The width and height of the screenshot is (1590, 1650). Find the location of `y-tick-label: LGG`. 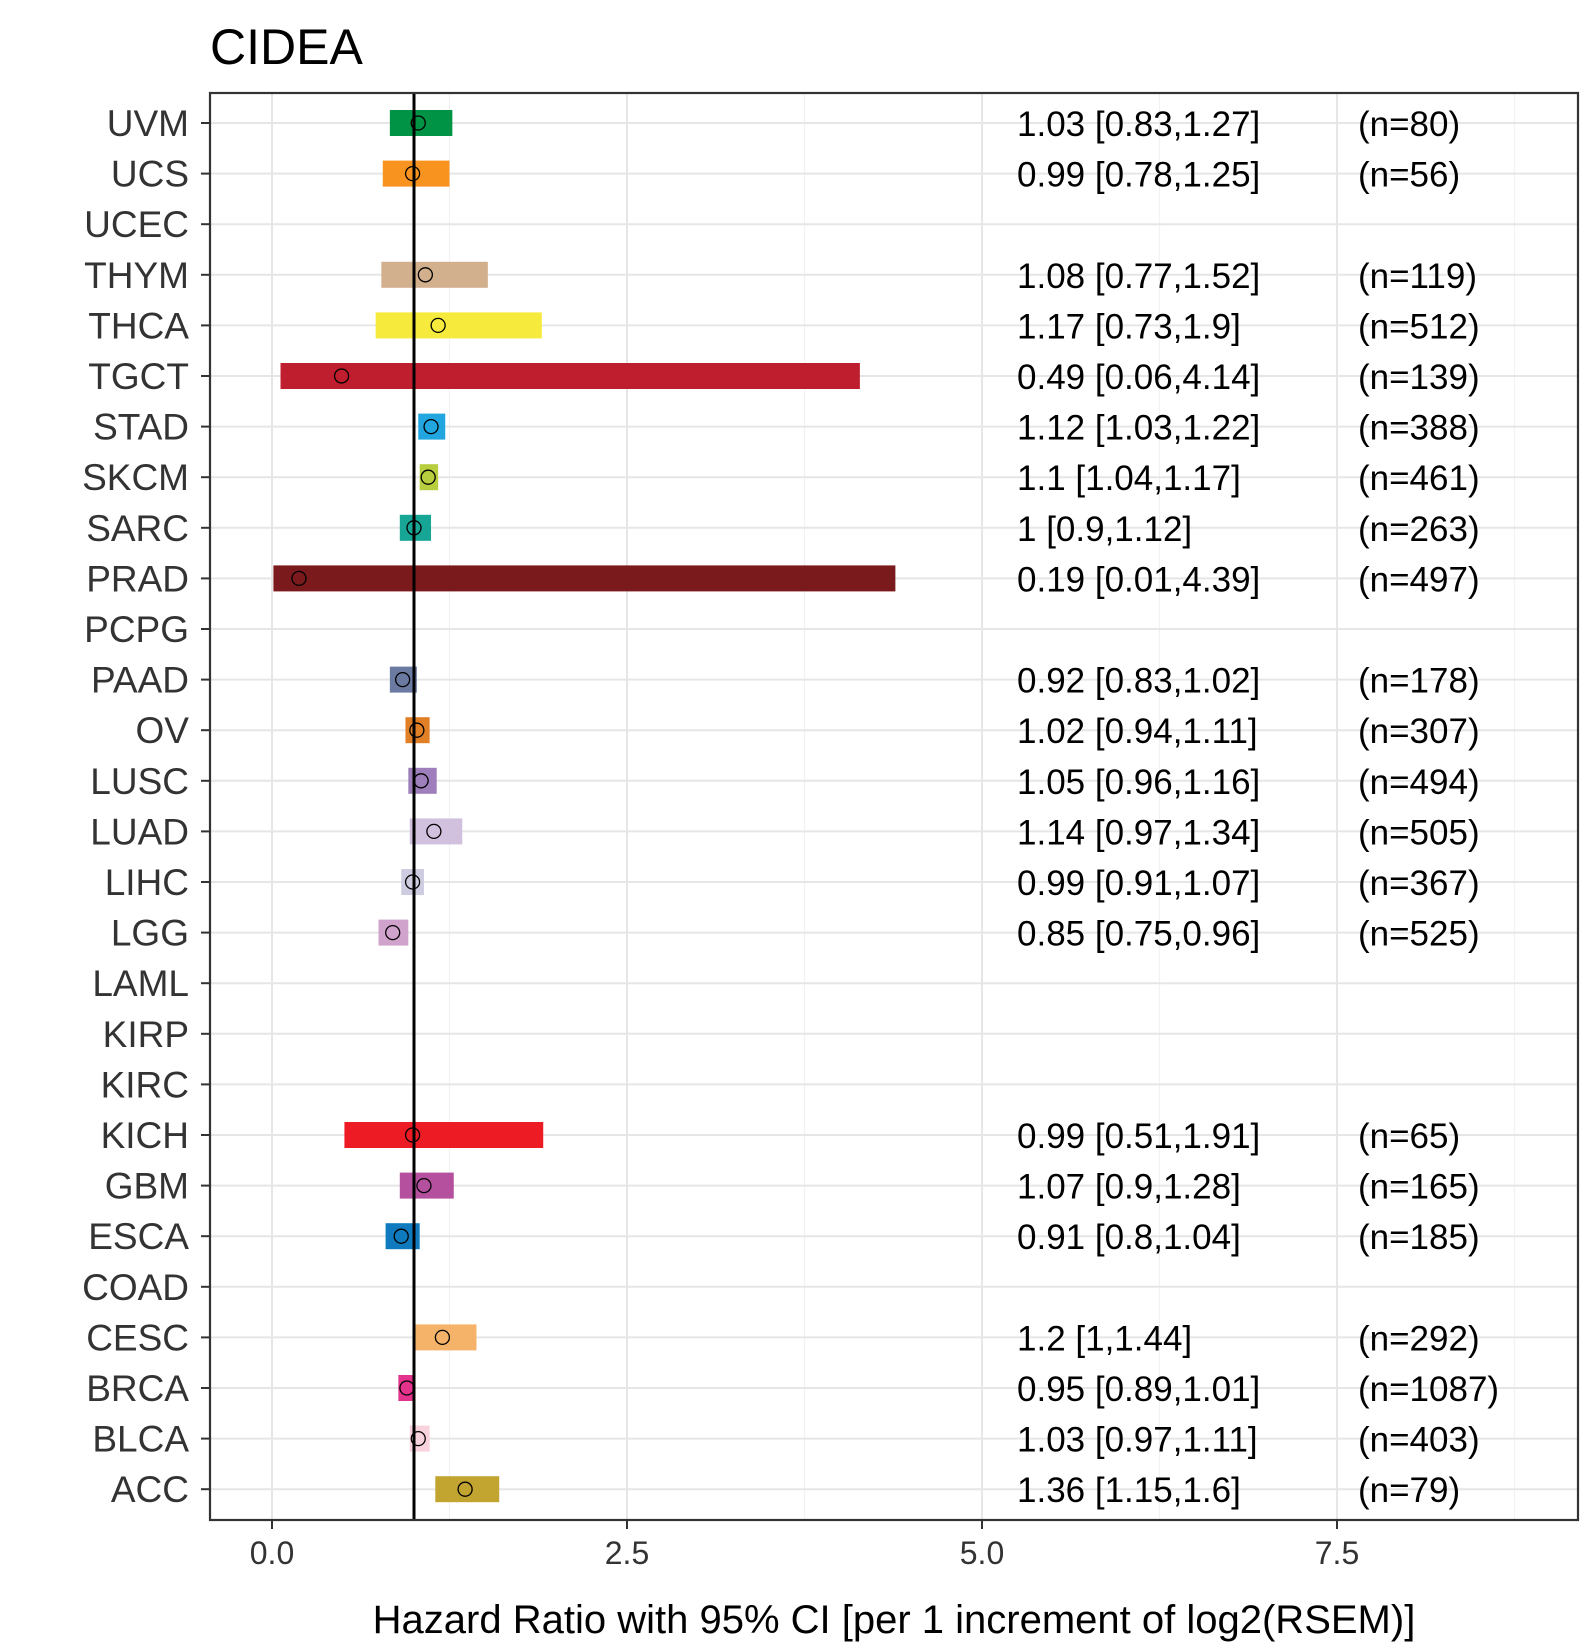

y-tick-label: LGG is located at coordinates (150, 933).